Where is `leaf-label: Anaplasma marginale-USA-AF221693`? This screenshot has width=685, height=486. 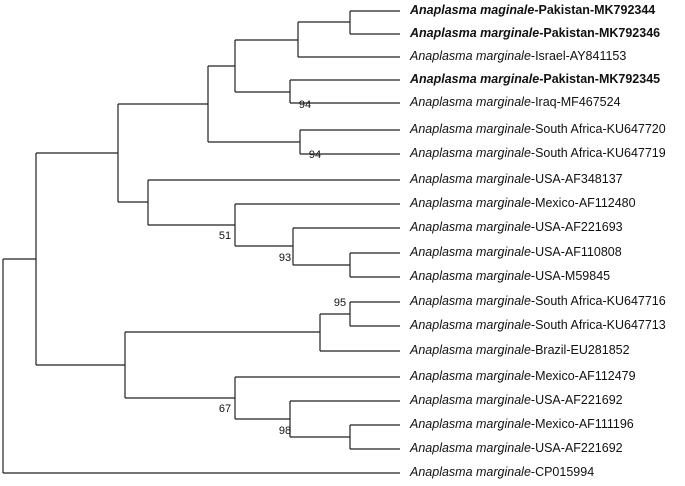 leaf-label: Anaplasma marginale-USA-AF221693 is located at coordinates (516, 227).